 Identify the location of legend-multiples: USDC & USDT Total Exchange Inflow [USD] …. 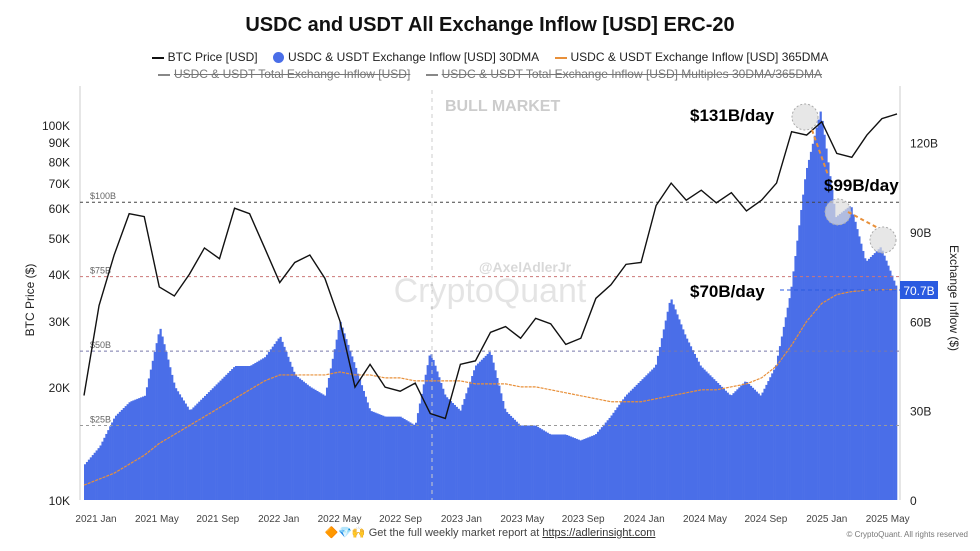
(623, 74).